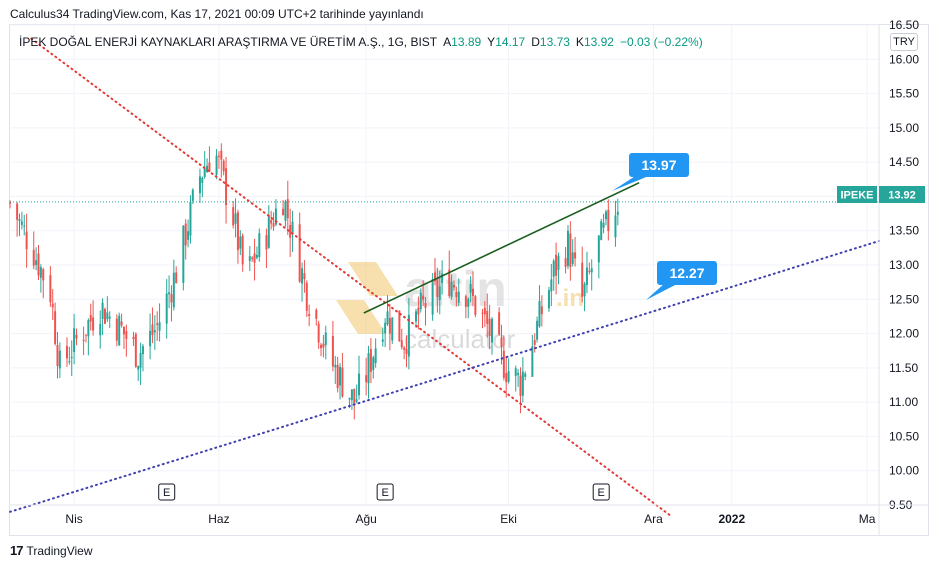 This screenshot has height=568, width=940. Describe the element at coordinates (460, 339) in the screenshot. I see `watermark-sub: calculator` at that location.